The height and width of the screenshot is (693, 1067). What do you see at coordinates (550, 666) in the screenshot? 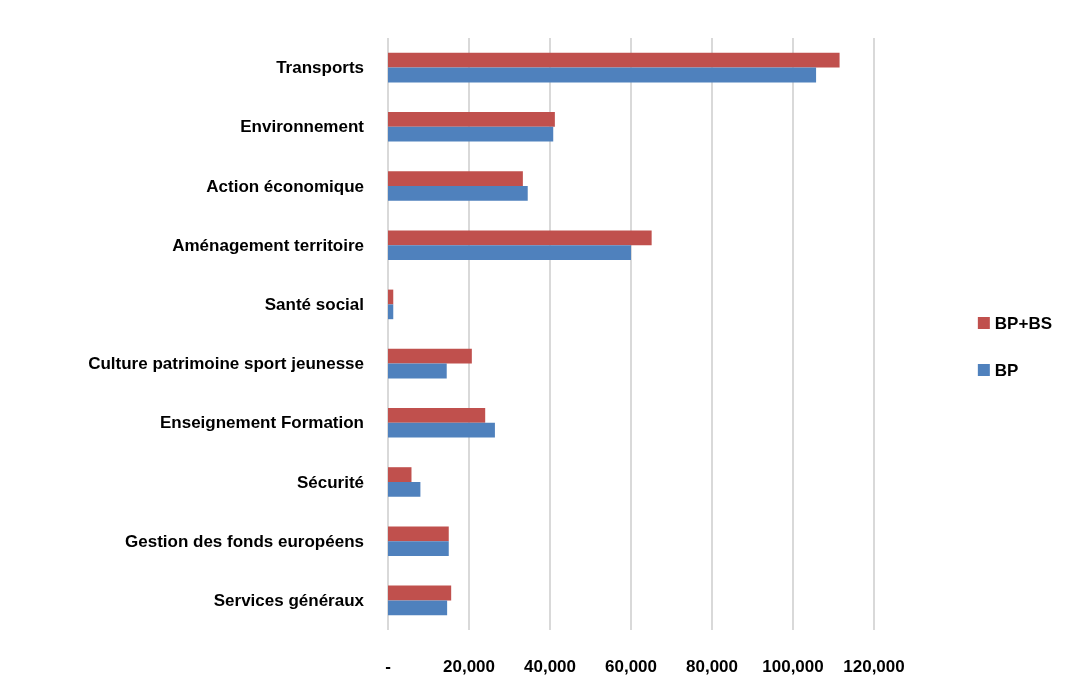
I see `x-tick-label: 40,000` at bounding box center [550, 666].